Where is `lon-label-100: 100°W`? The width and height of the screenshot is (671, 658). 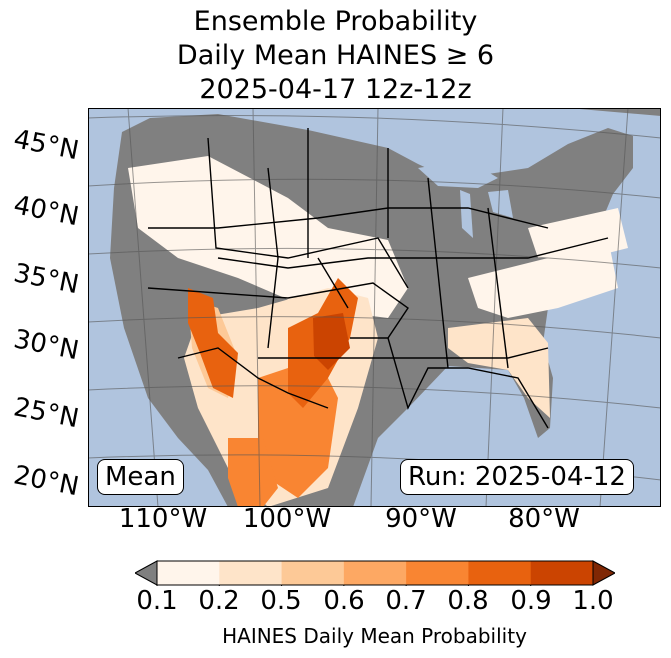
lon-label-100: 100°W is located at coordinates (287, 519).